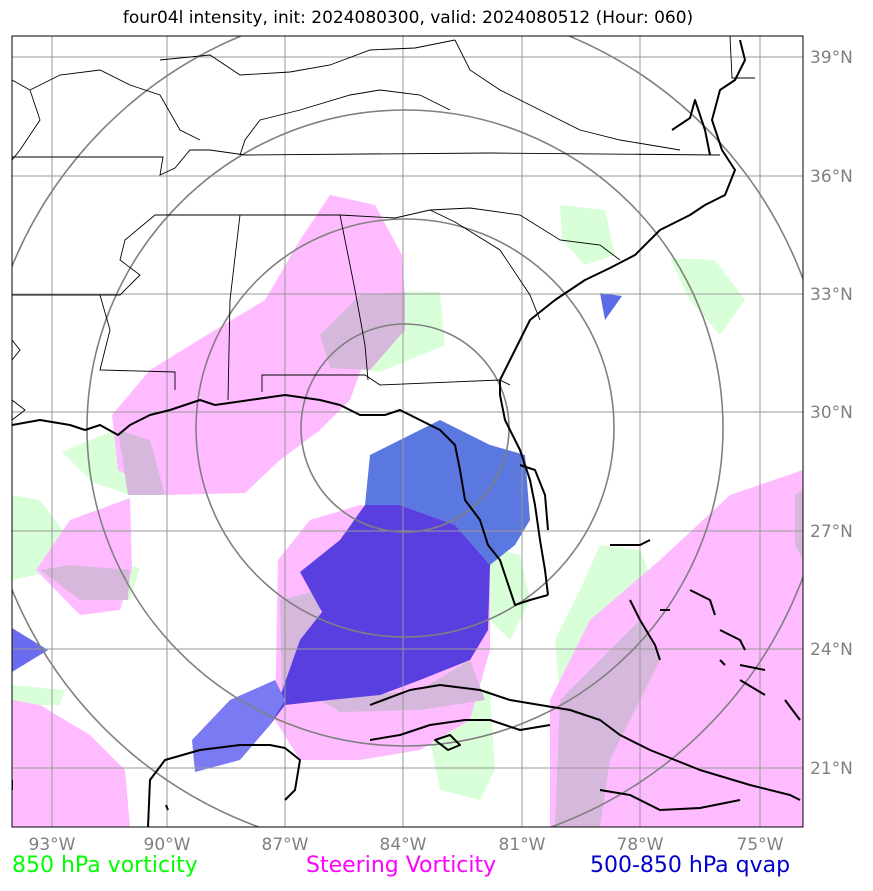 This screenshot has width=873, height=891. What do you see at coordinates (167, 845) in the screenshot?
I see `lon-label-90w: 90°W` at bounding box center [167, 845].